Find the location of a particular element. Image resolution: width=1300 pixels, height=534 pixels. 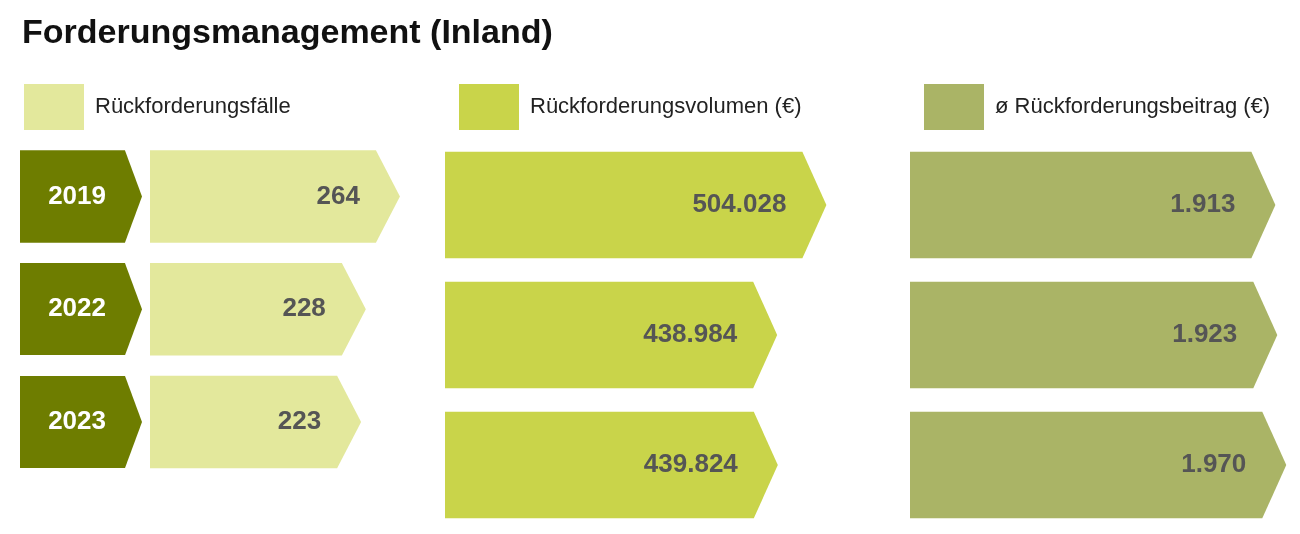

data-label: 439.824 is located at coordinates (691, 463).